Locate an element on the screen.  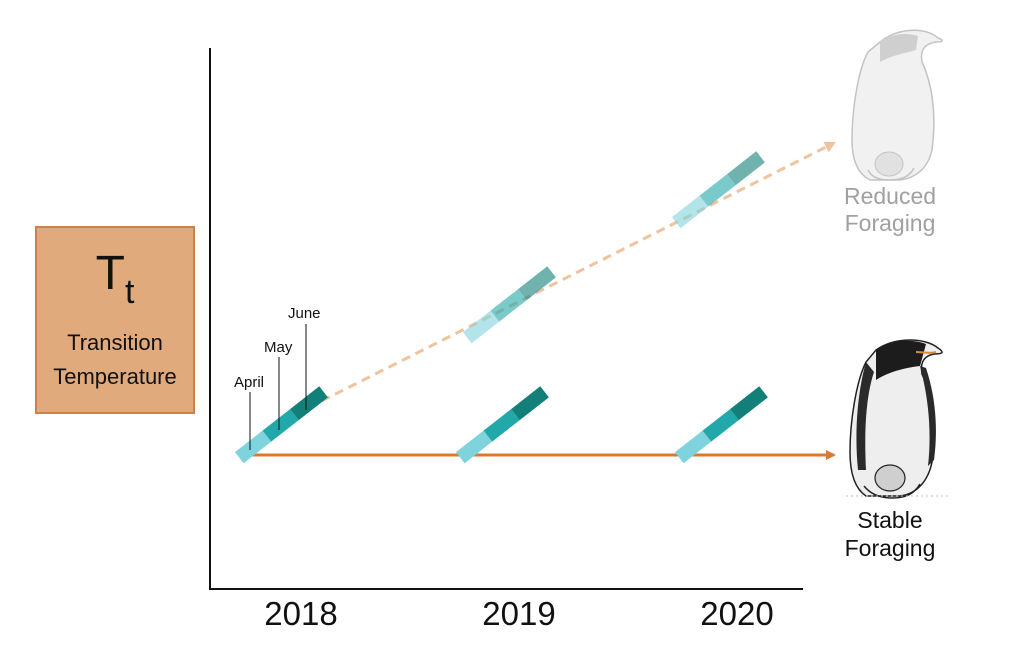
x-tick-2019: 2019 is located at coordinates (518, 613).